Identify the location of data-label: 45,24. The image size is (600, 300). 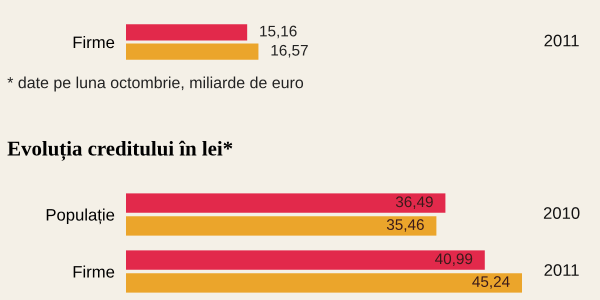
(491, 282).